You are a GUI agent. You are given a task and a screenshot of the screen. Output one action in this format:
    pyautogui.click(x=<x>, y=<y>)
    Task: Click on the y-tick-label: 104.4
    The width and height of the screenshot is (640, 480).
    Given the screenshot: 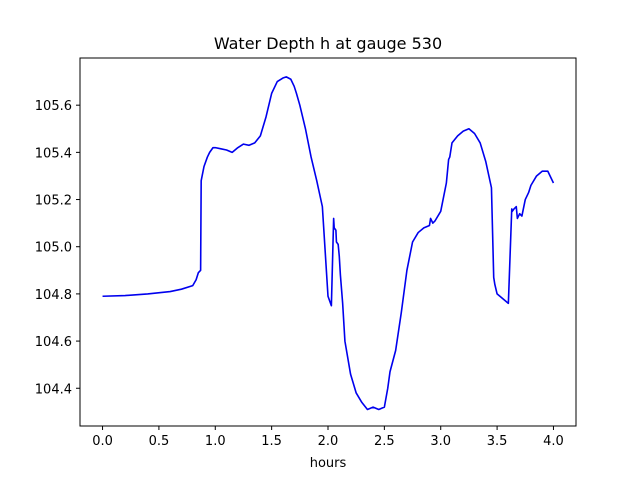 What is the action you would take?
    pyautogui.click(x=53, y=389)
    